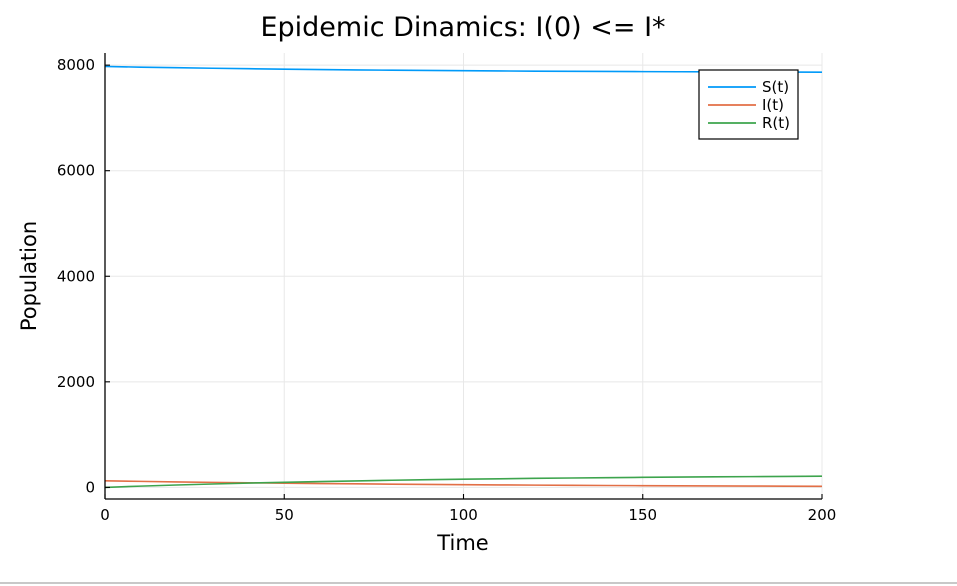 This screenshot has height=586, width=957. What do you see at coordinates (463, 515) in the screenshot?
I see `x-tick-label: 100` at bounding box center [463, 515].